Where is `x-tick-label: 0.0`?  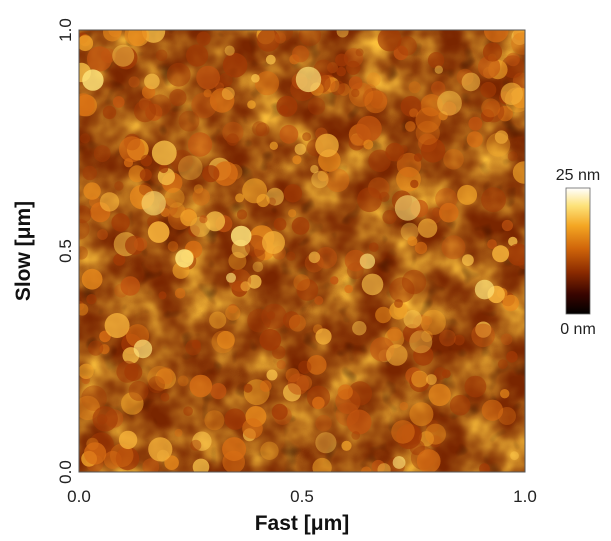
x-tick-label: 0.0 is located at coordinates (79, 496).